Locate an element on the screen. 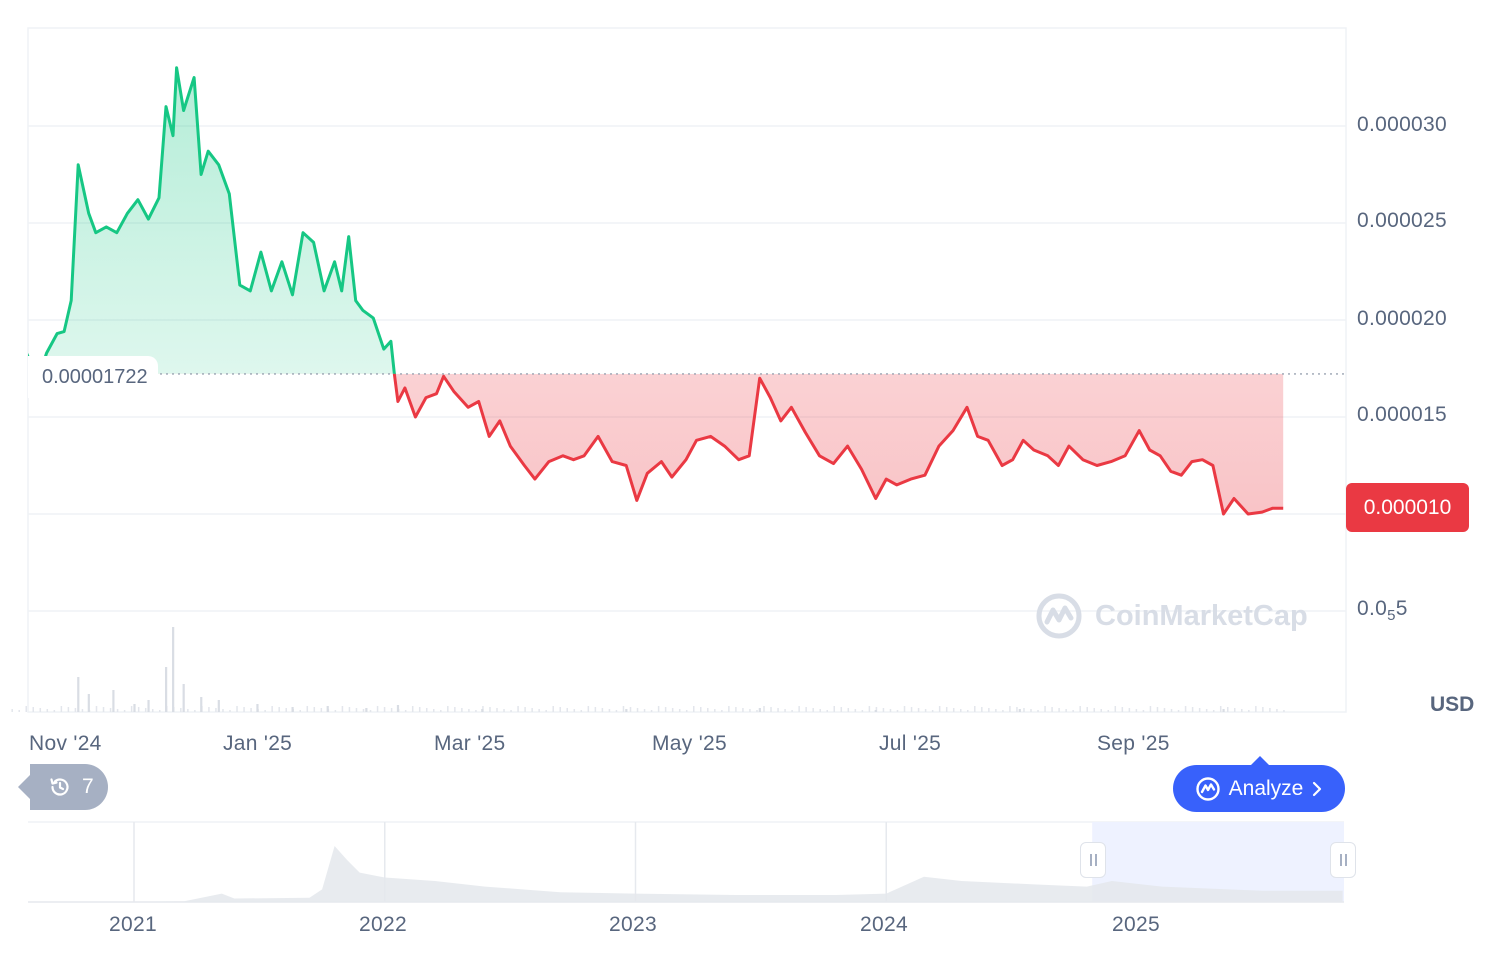 Image resolution: width=1510 pixels, height=958 pixels. watermark-text: CoinMarketCap is located at coordinates (1201, 615).